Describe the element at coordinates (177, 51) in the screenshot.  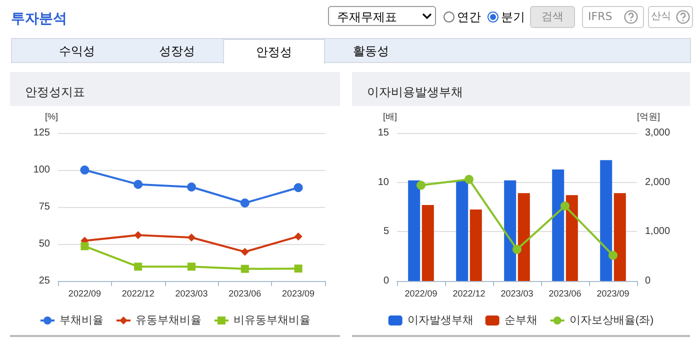
I see `text: 성장성` at that location.